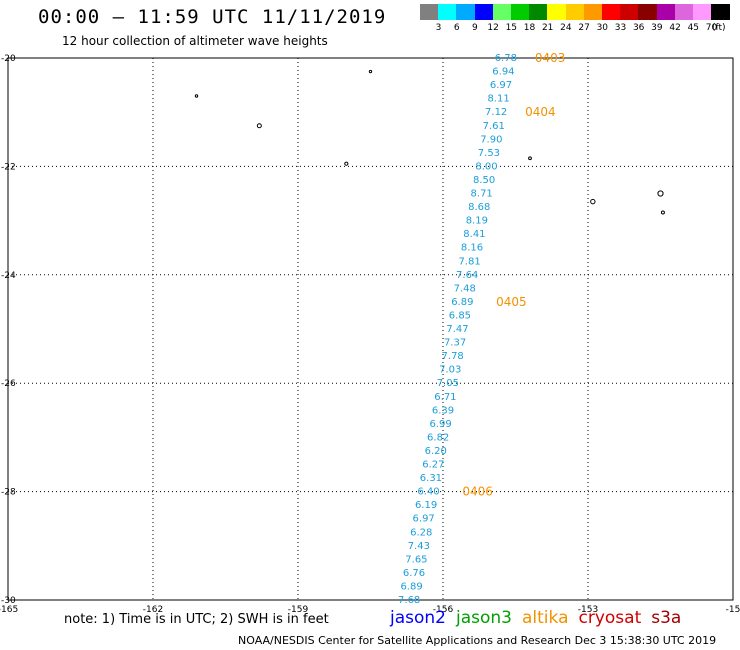 The height and width of the screenshot is (650, 740). Describe the element at coordinates (460, 315) in the screenshot. I see `swh-value: 6.85` at that location.